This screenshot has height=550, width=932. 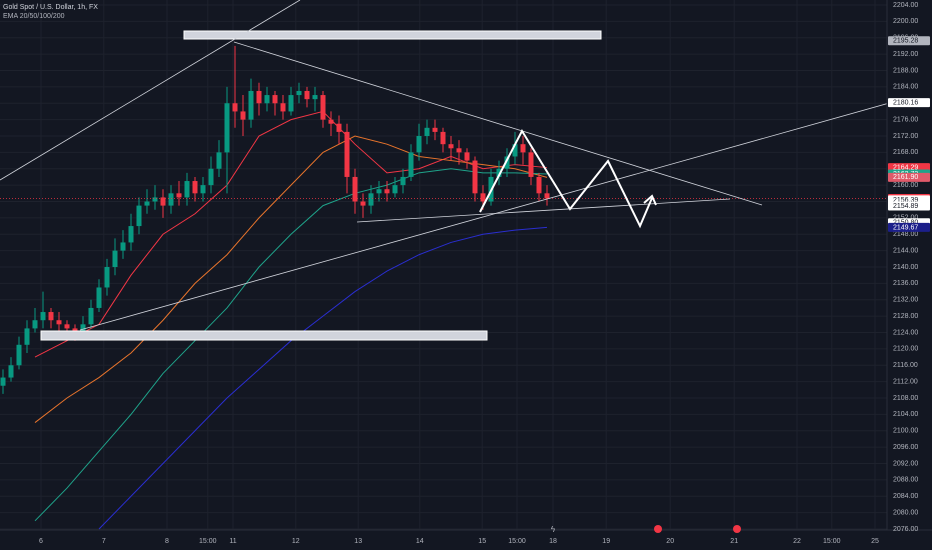 What do you see at coordinates (905, 512) in the screenshot?
I see `y-tick-label: 2080.00` at bounding box center [905, 512].